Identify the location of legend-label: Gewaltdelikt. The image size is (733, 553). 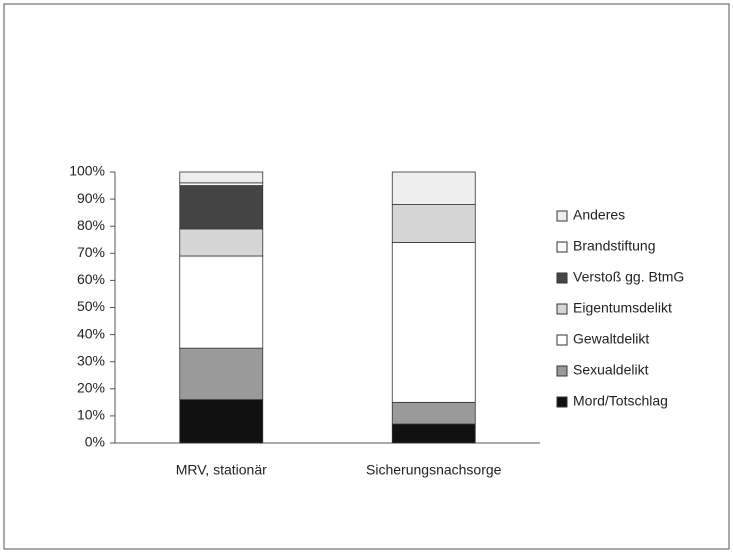
(611, 339).